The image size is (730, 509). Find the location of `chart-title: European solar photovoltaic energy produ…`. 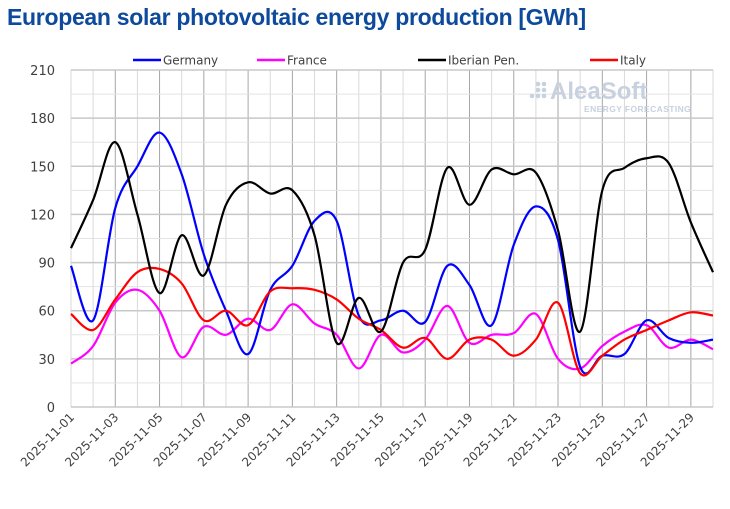

chart-title: European solar photovoltaic energy produ… is located at coordinates (296, 17).